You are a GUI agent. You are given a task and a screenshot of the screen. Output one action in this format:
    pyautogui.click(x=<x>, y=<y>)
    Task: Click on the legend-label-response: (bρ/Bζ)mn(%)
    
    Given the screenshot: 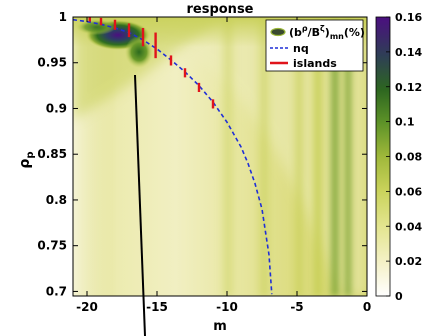 What is the action you would take?
    pyautogui.click(x=327, y=32)
    